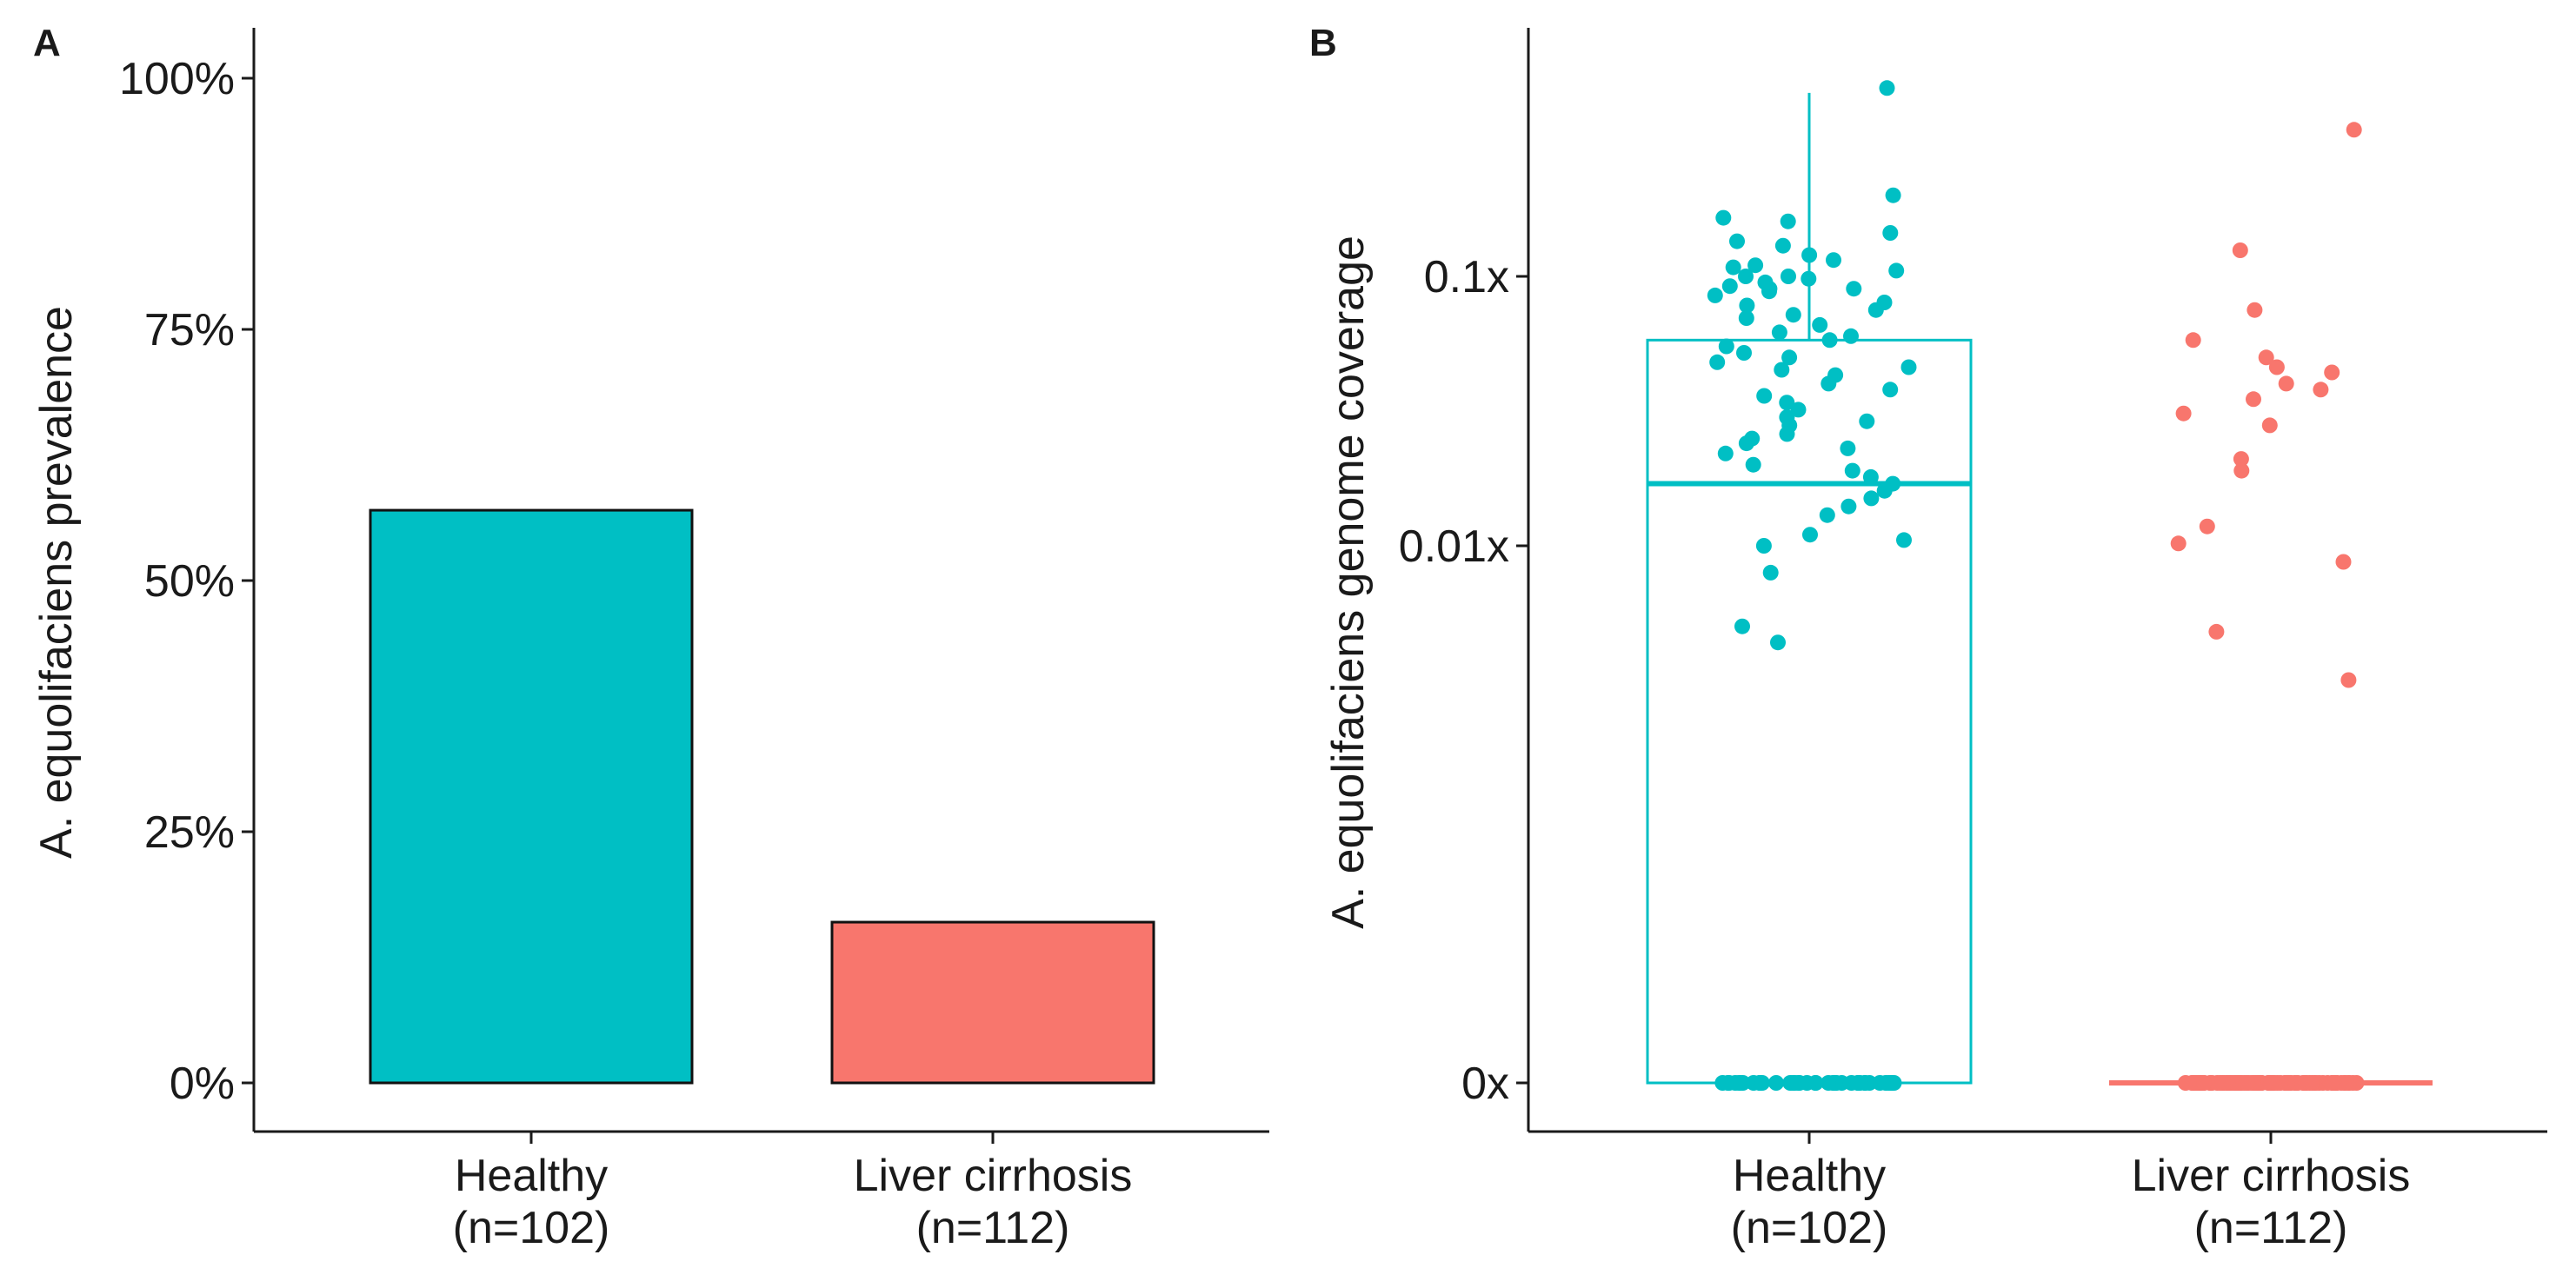  Describe the element at coordinates (1323, 43) in the screenshot. I see `panel-b-label: B` at that location.